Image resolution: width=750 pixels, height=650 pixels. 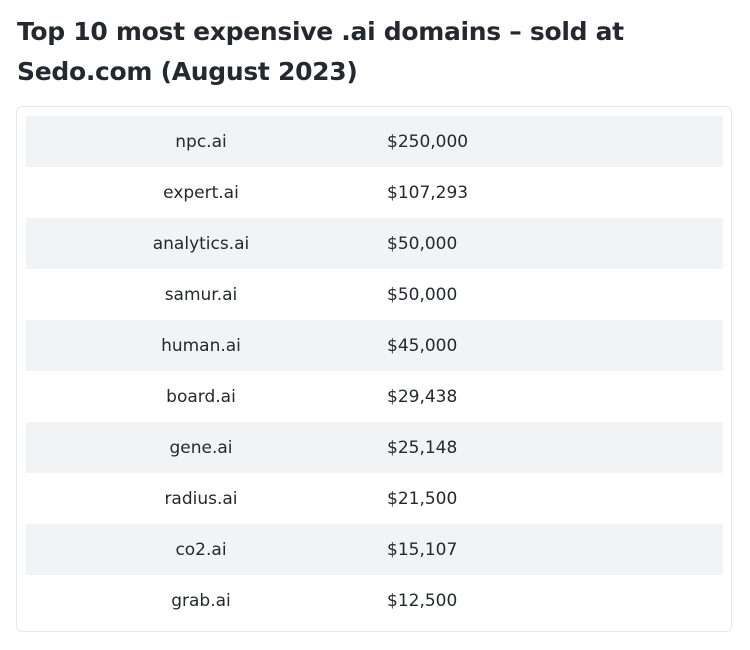 I want to click on table-row: co2.ai $15,107, so click(x=374, y=549).